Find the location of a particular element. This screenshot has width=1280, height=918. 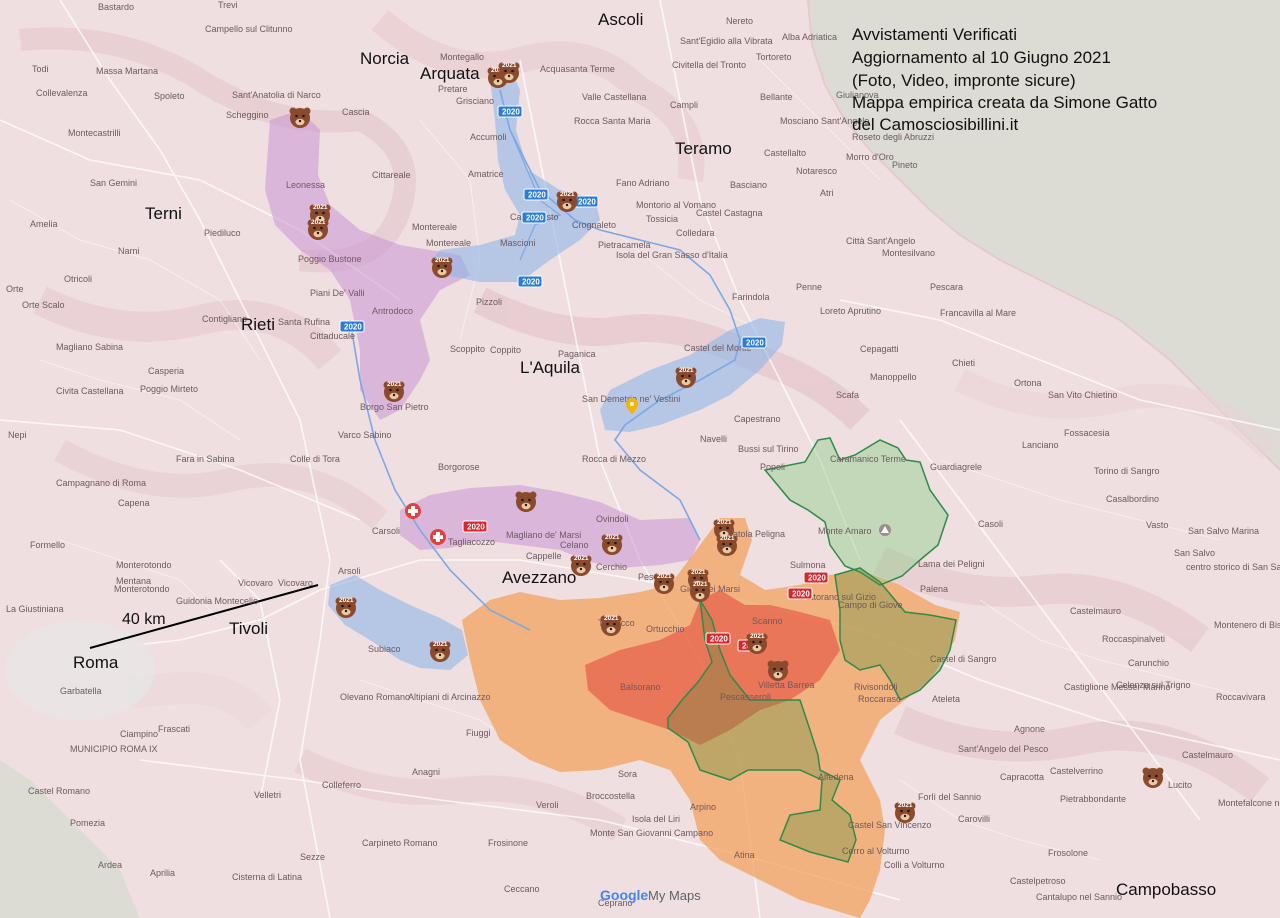

place-label: Piani De' Valli is located at coordinates (337, 293).